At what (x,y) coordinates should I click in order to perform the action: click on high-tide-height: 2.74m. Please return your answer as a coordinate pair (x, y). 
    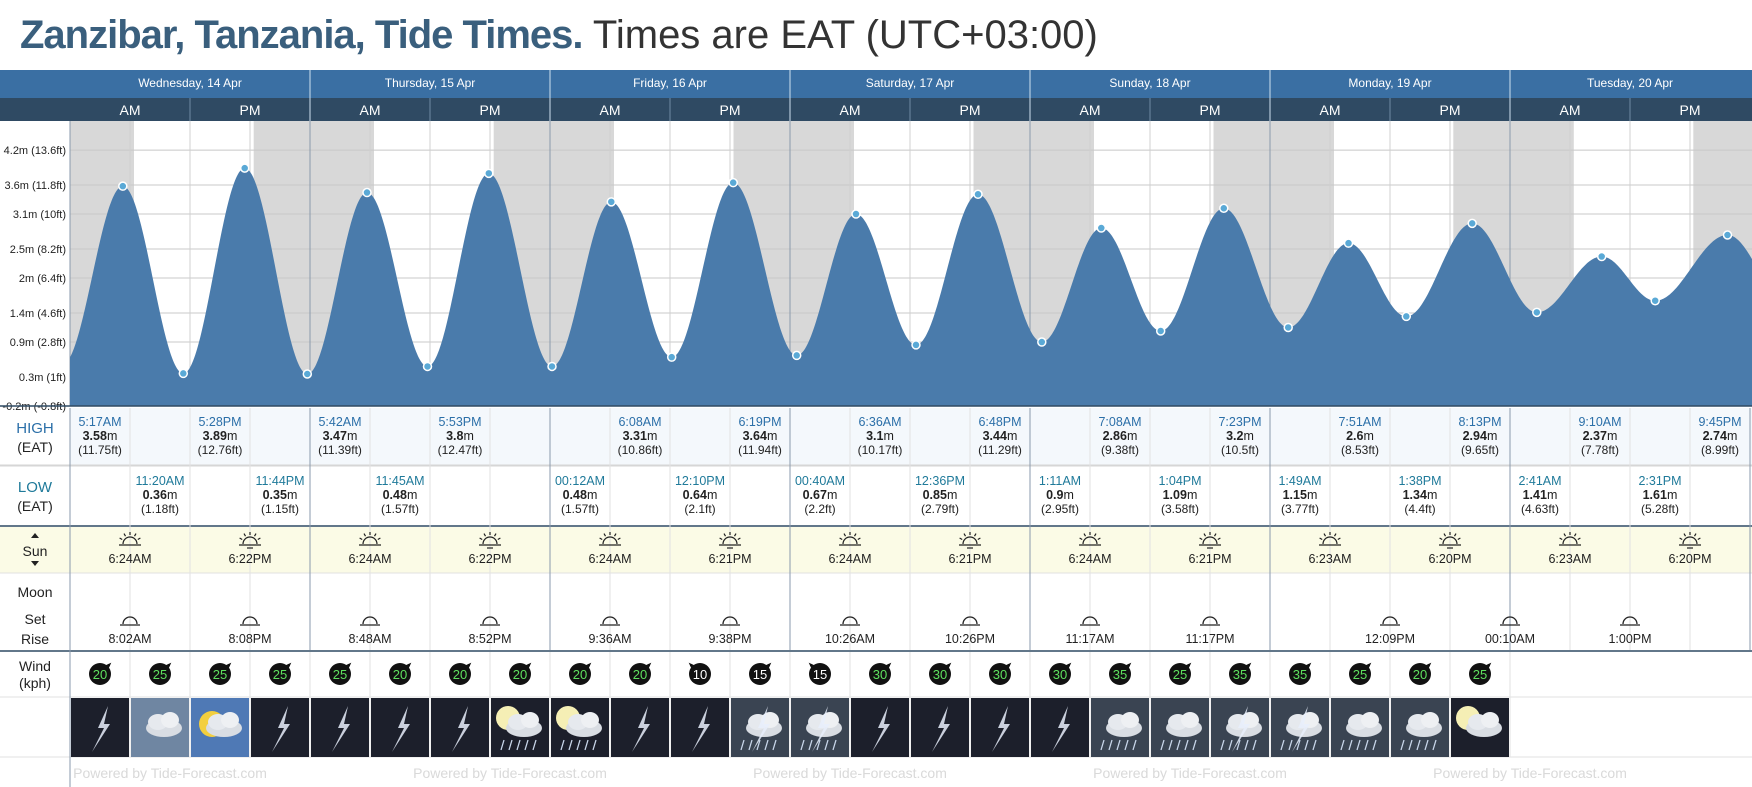
    Looking at the image, I should click on (1720, 436).